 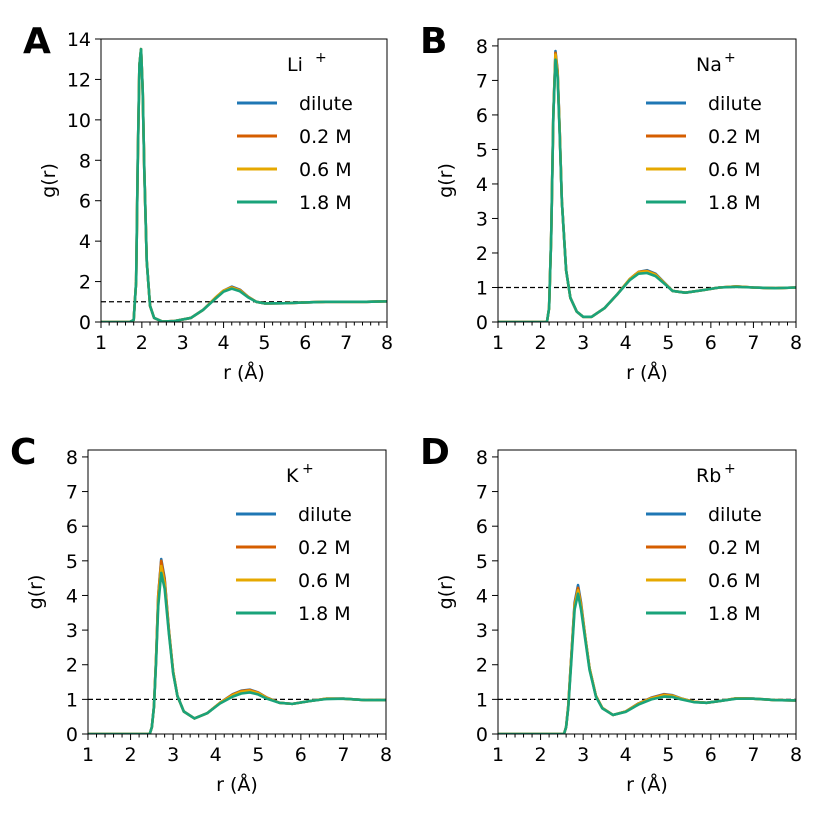 I want to click on legend: Rb + dilute 0.2 M 0.6 M 1.8 M, so click(x=704, y=543).